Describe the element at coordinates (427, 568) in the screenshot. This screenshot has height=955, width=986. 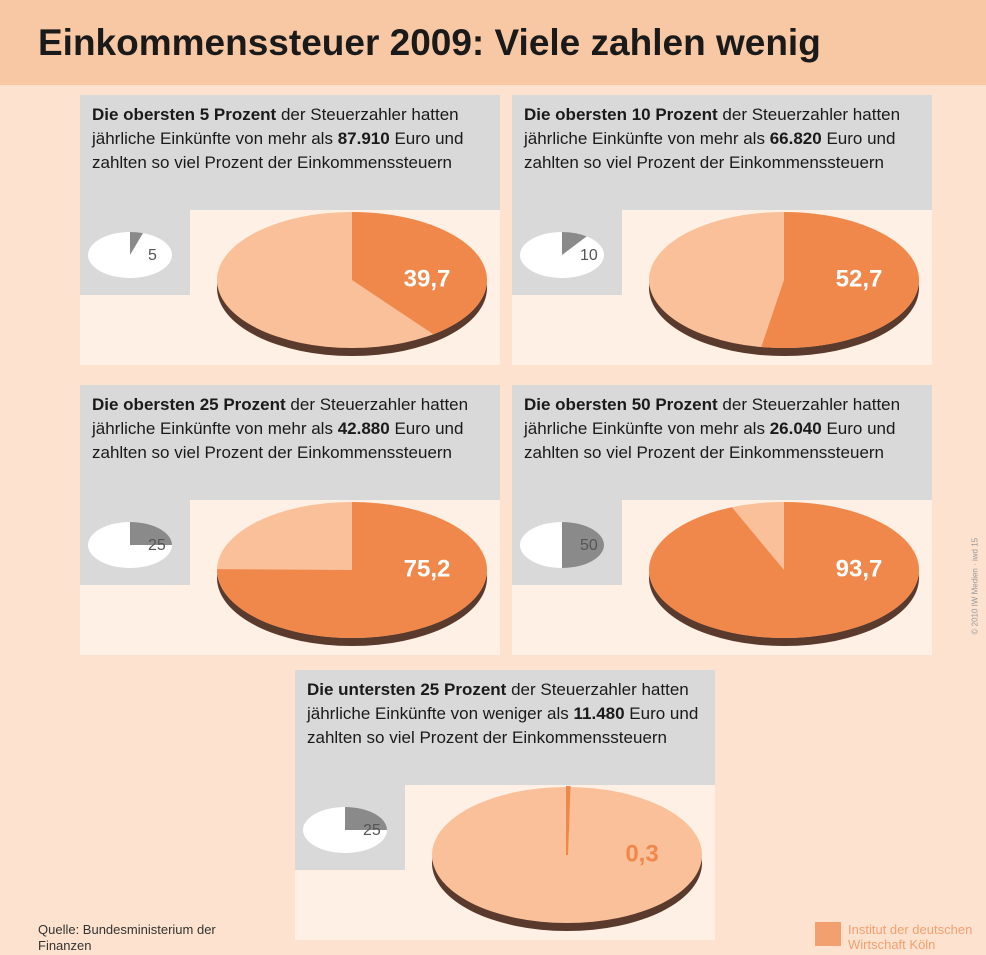
I see `pie-value-label: 75,2` at that location.